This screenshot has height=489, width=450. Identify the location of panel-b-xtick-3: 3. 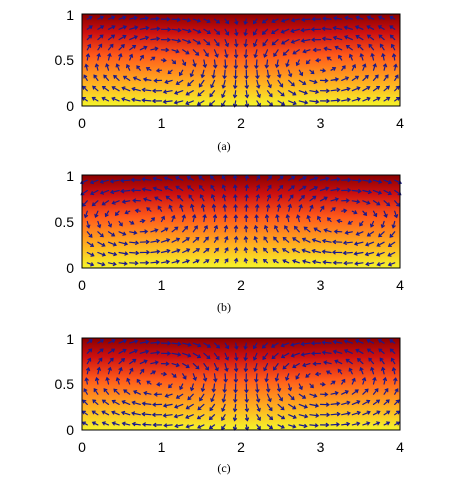
(321, 285).